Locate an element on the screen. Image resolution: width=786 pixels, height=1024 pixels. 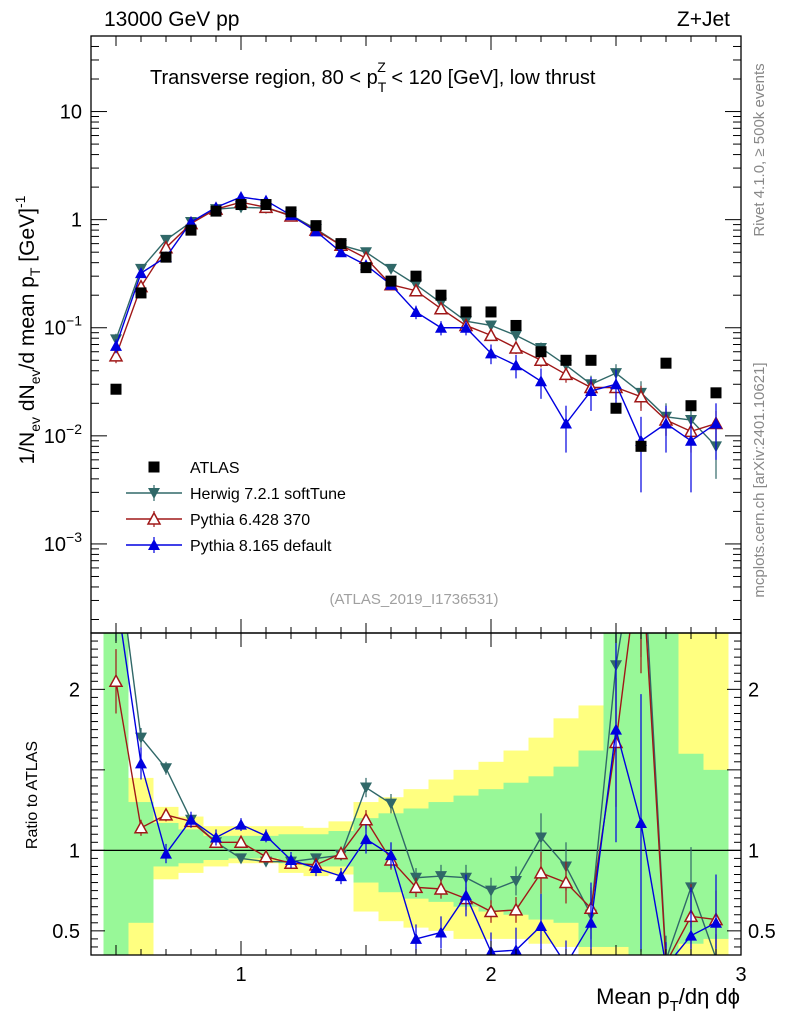
legend-item-atlas: ATLAS is located at coordinates (194, 468).